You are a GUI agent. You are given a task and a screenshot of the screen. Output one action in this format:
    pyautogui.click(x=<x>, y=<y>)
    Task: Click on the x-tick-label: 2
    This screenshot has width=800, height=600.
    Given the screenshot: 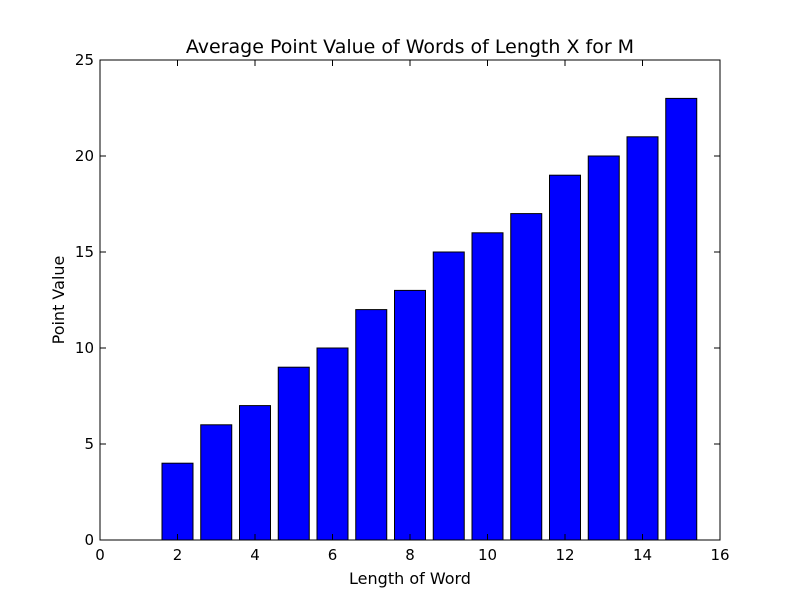 What is the action you would take?
    pyautogui.click(x=178, y=555)
    